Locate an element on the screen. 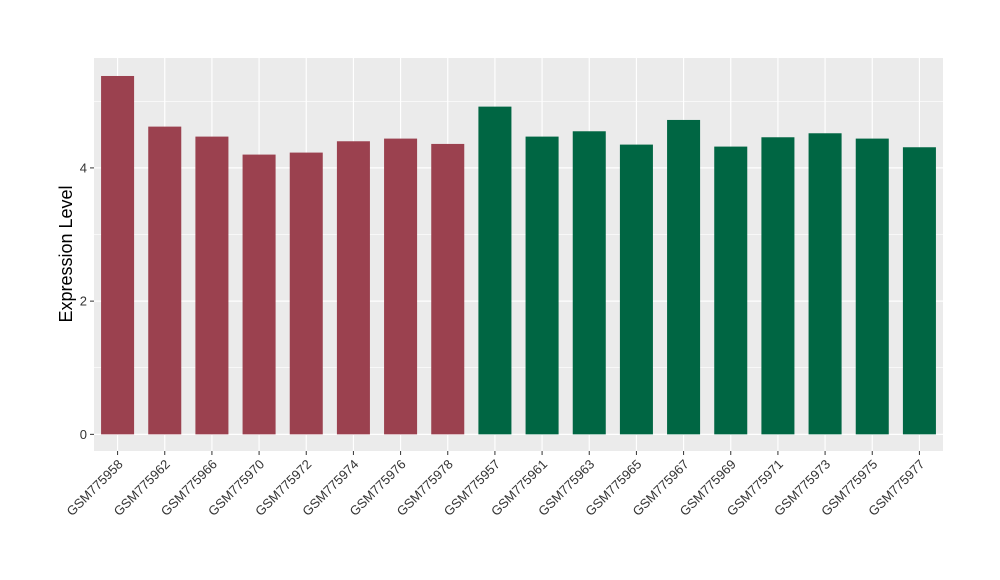 The image size is (1000, 580). bar-GSM775978 is located at coordinates (448, 289).